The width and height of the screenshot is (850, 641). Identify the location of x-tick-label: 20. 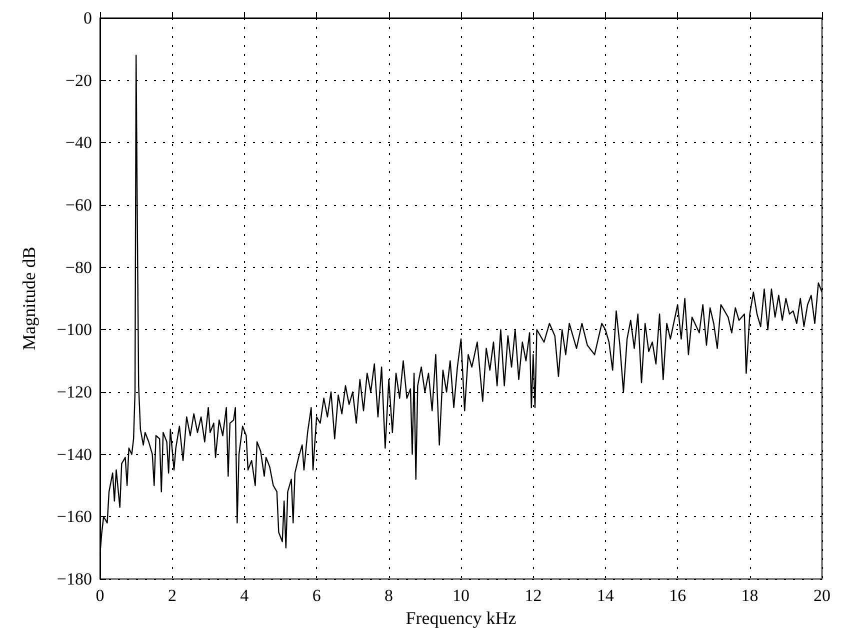
(822, 595).